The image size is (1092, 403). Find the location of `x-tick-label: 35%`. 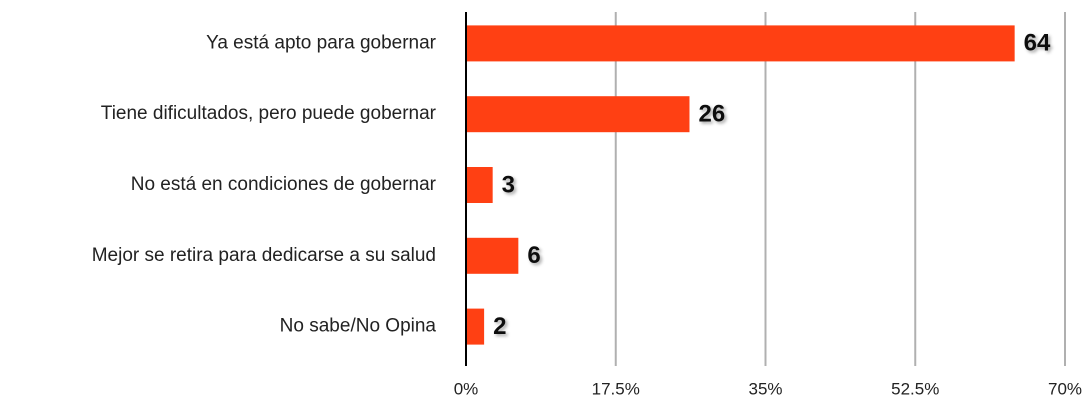

x-tick-label: 35% is located at coordinates (765, 388).